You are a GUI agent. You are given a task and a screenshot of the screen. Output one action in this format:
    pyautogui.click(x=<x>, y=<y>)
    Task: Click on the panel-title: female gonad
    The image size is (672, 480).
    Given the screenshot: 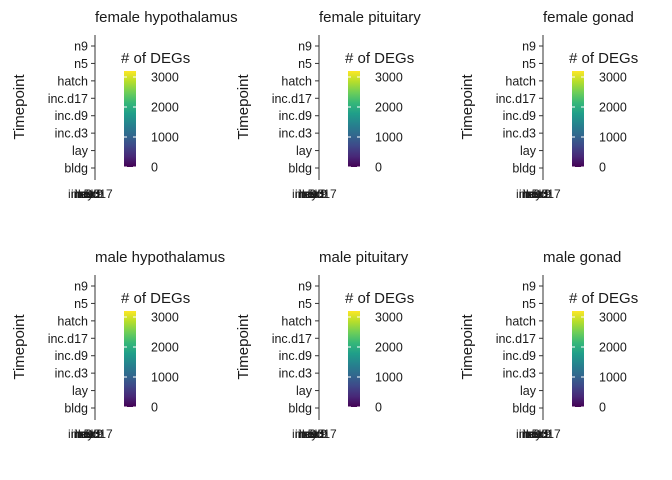 What is the action you would take?
    pyautogui.click(x=588, y=17)
    